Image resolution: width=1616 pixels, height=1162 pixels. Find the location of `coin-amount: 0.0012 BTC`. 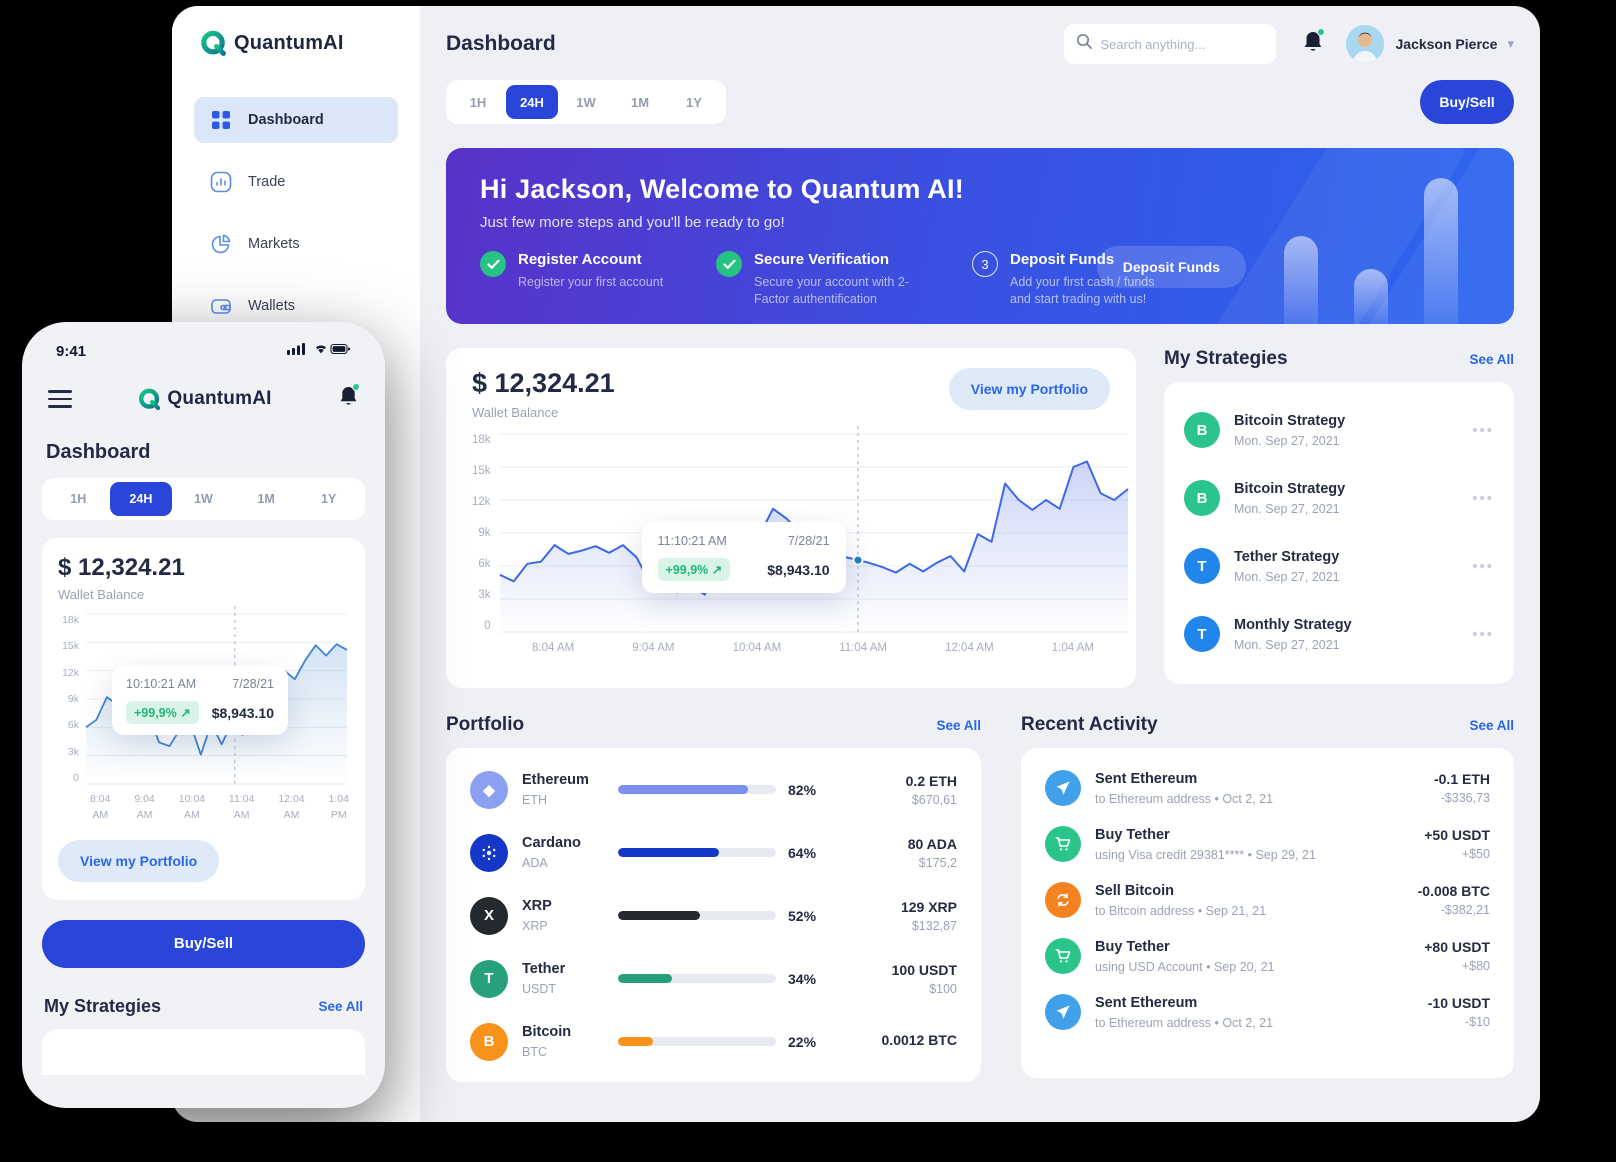

coin-amount: 0.0012 BTC is located at coordinates (919, 1039).